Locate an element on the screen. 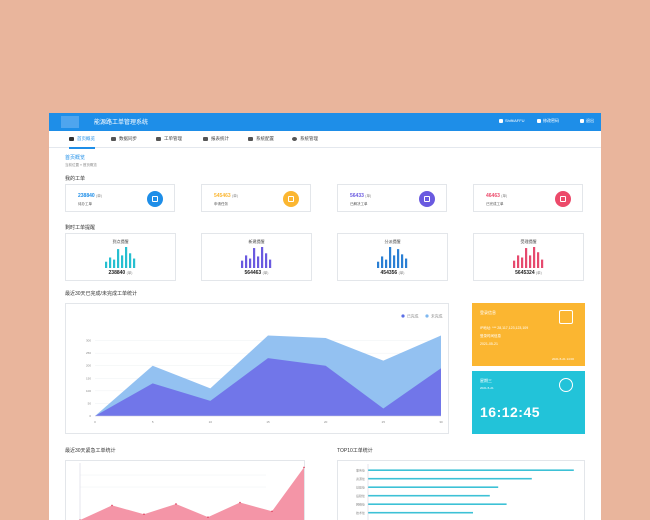 This screenshot has height=520, width=650. legend-undone: 未完成 is located at coordinates (437, 316).